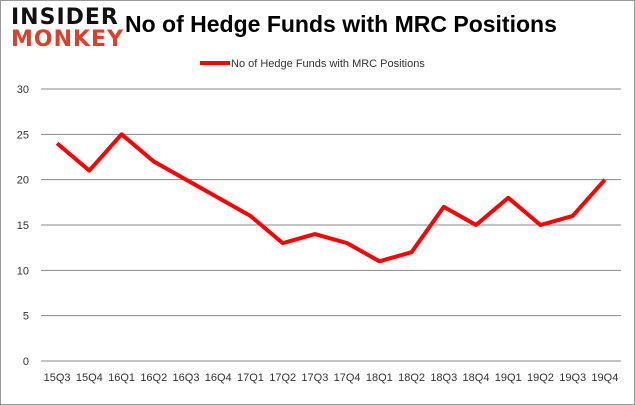 The width and height of the screenshot is (635, 405). I want to click on y-tick-label: 30, so click(23, 90).